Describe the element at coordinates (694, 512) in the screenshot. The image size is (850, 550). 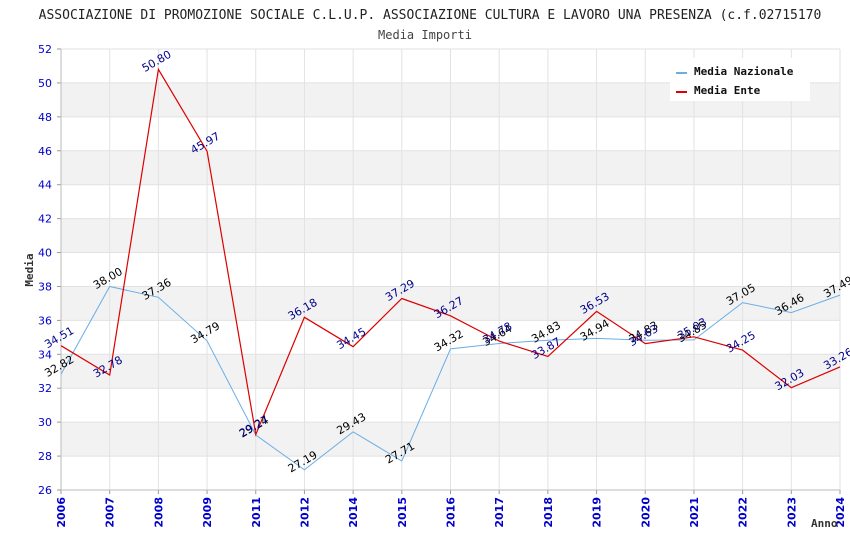
I see `x-tick-label: 2021` at that location.